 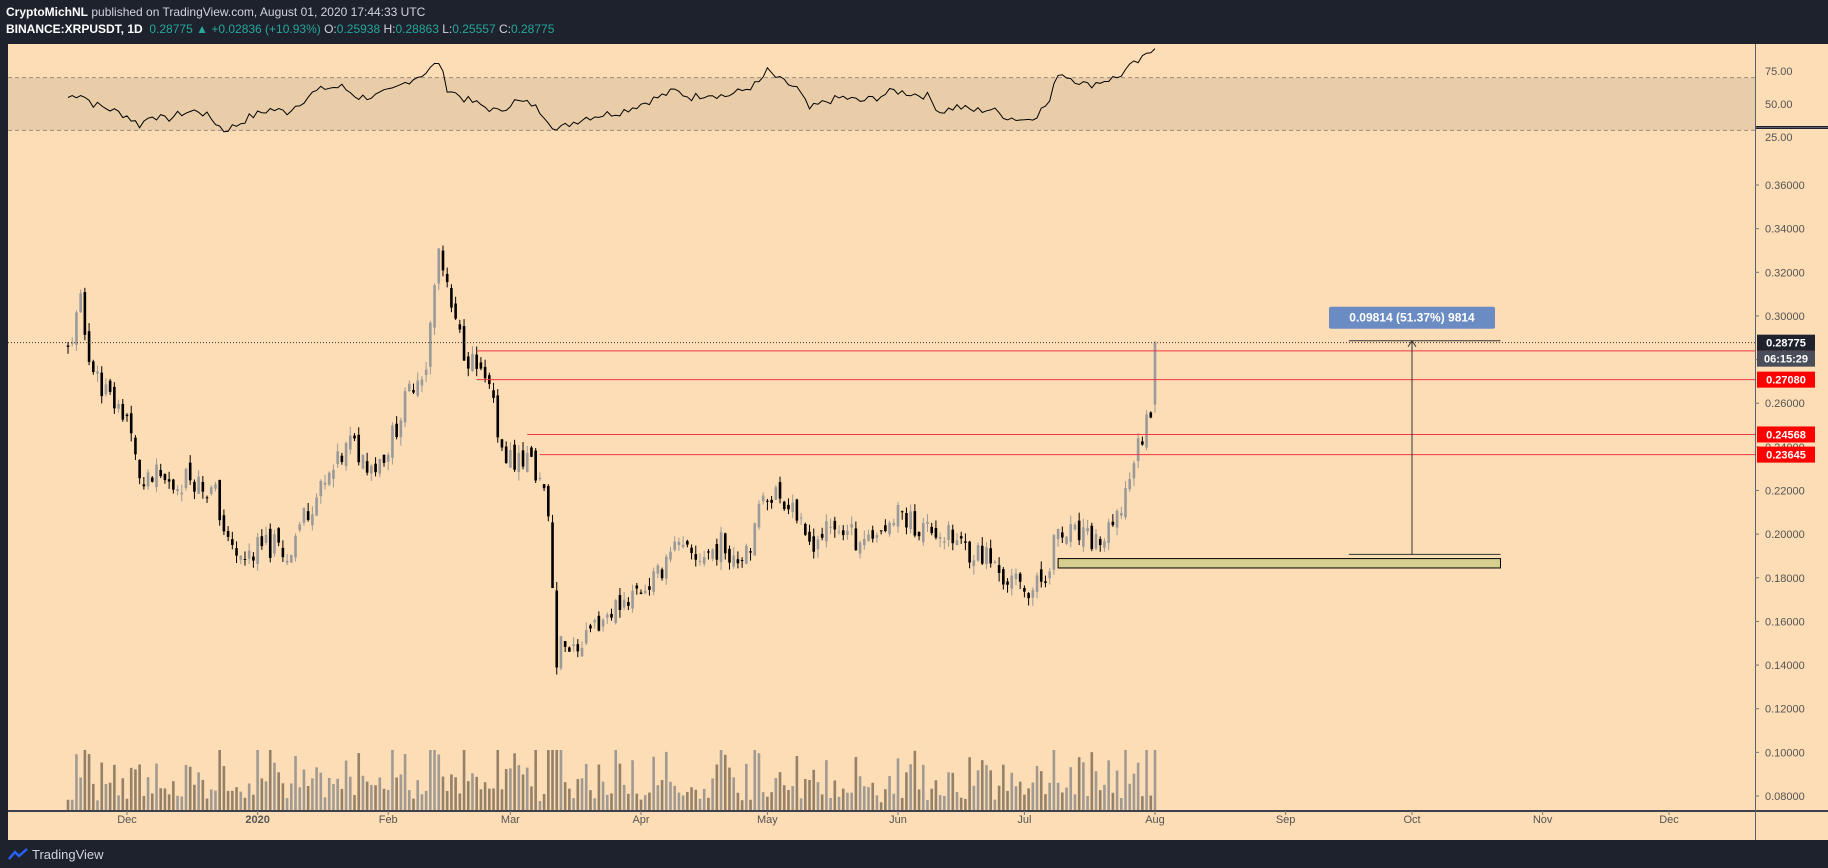 I want to click on rsi-axis, so click(x=1791, y=85).